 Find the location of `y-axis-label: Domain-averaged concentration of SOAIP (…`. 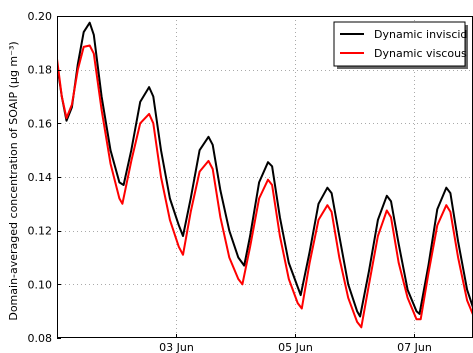

y-axis-label: Domain-averaged concentration of SOAIP (… is located at coordinates (13, 180).